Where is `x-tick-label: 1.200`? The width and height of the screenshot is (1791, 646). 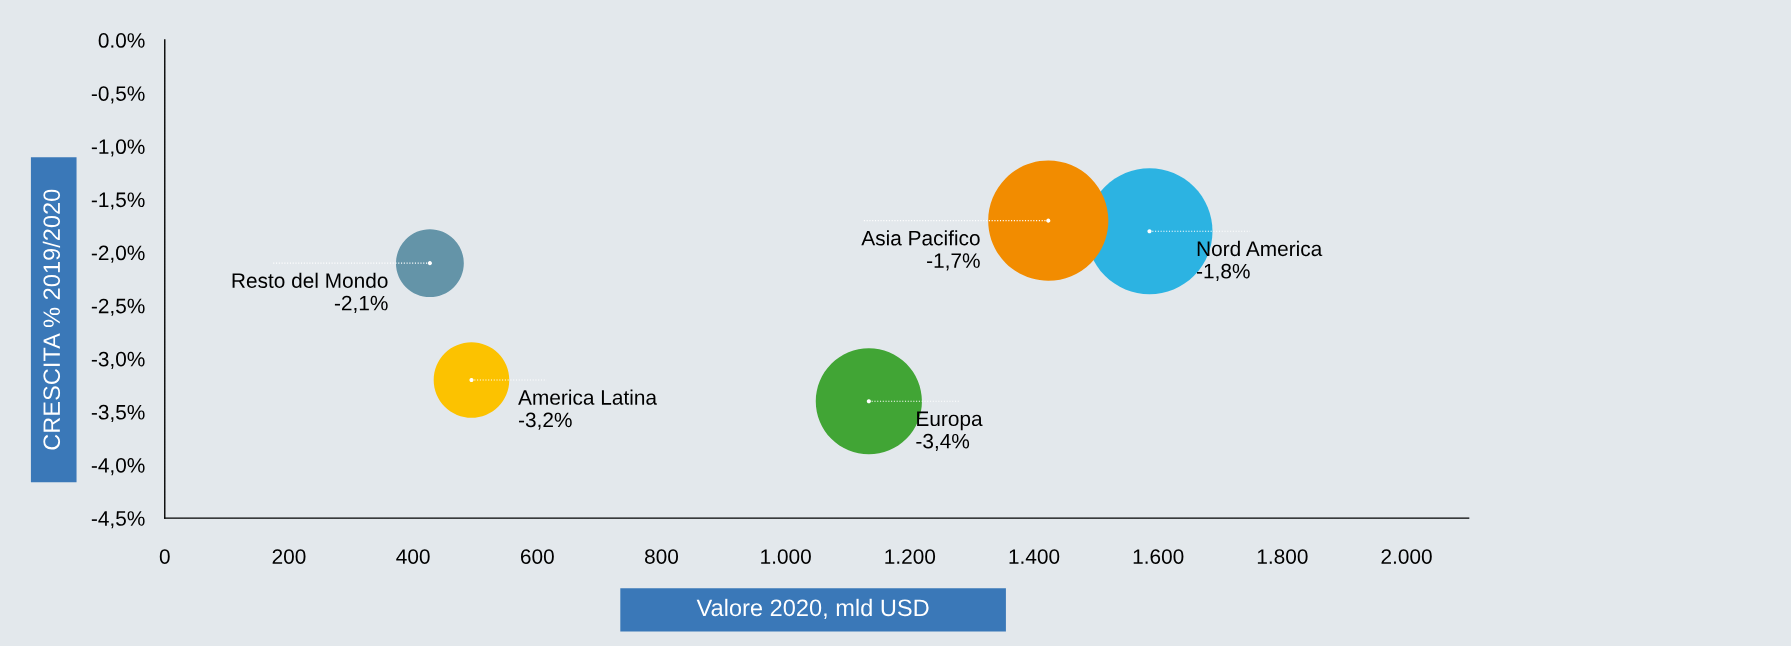 x-tick-label: 1.200 is located at coordinates (910, 556).